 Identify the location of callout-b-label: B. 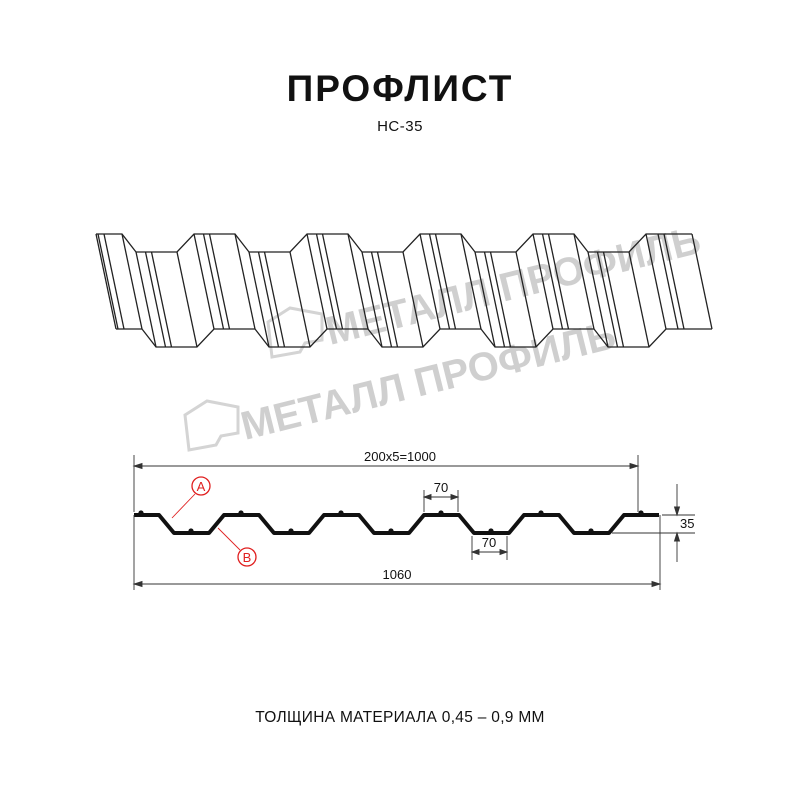
(247, 557).